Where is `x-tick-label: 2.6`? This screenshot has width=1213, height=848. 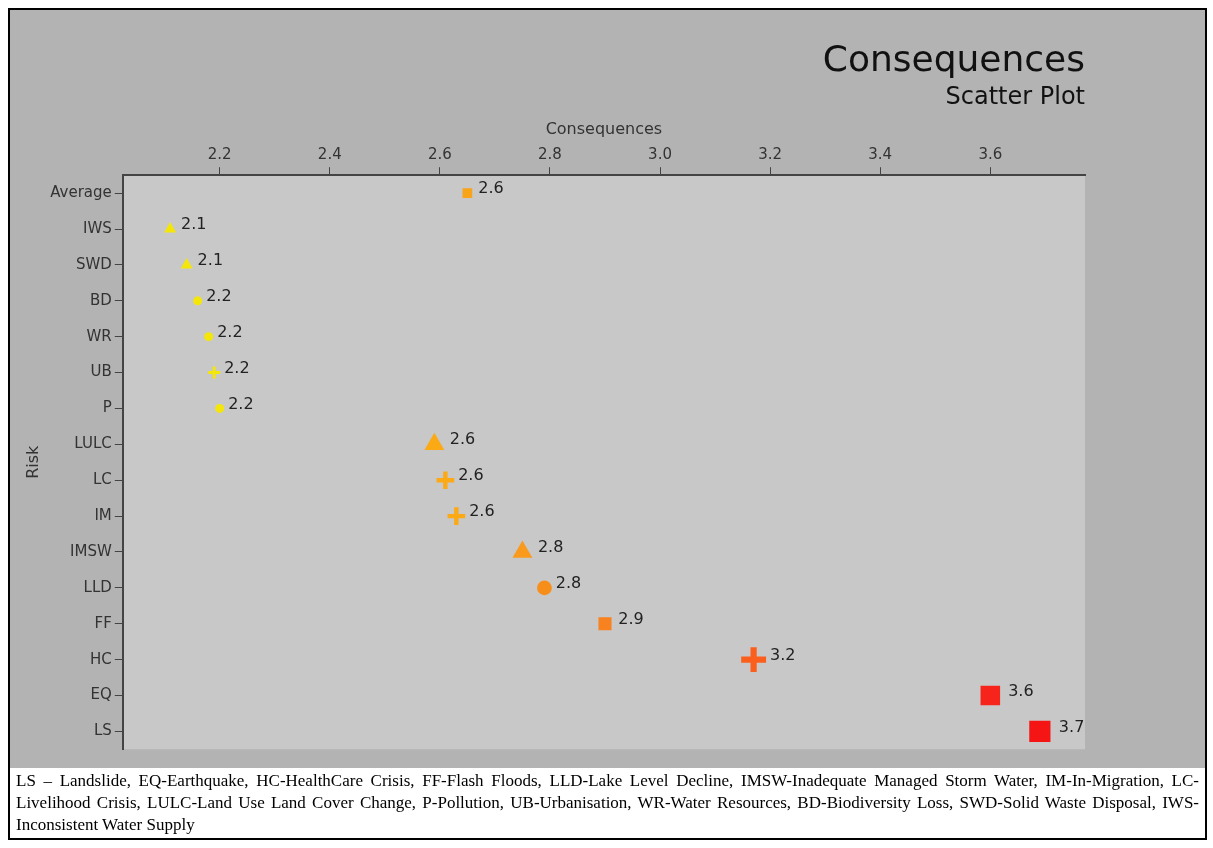 x-tick-label: 2.6 is located at coordinates (439, 154).